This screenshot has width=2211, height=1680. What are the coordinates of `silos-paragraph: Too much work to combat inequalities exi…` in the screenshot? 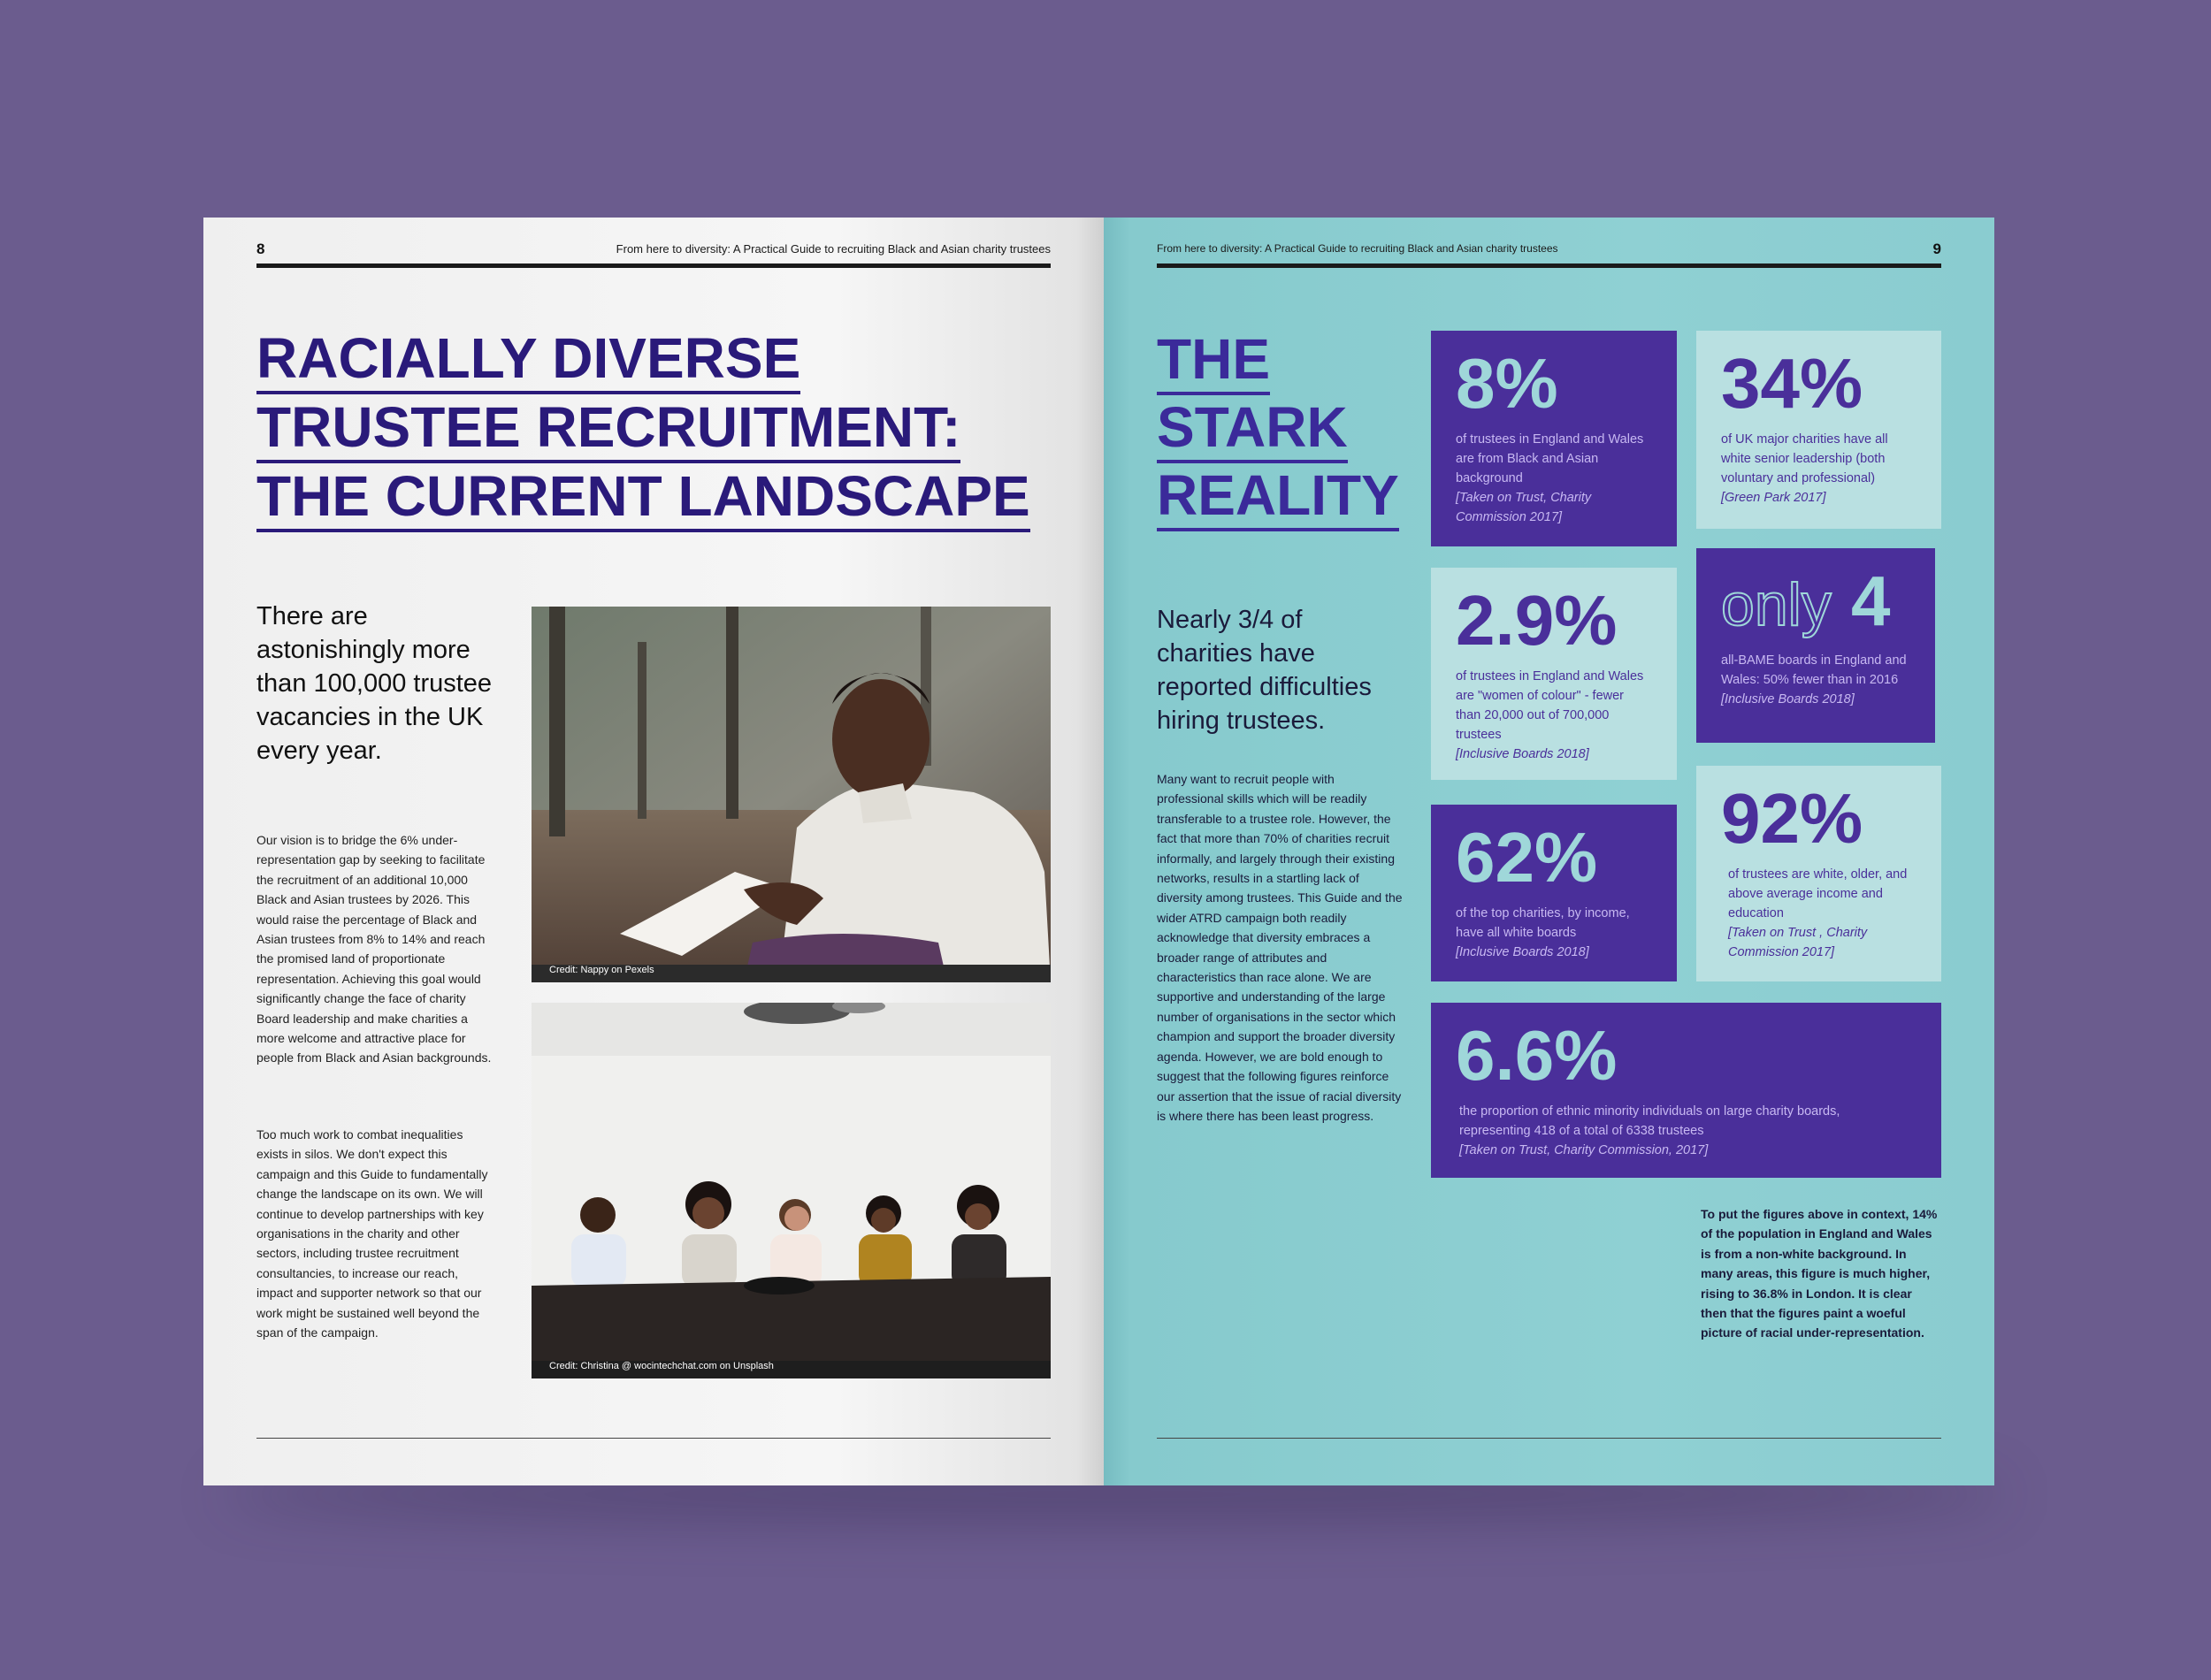 It's located at (372, 1233).